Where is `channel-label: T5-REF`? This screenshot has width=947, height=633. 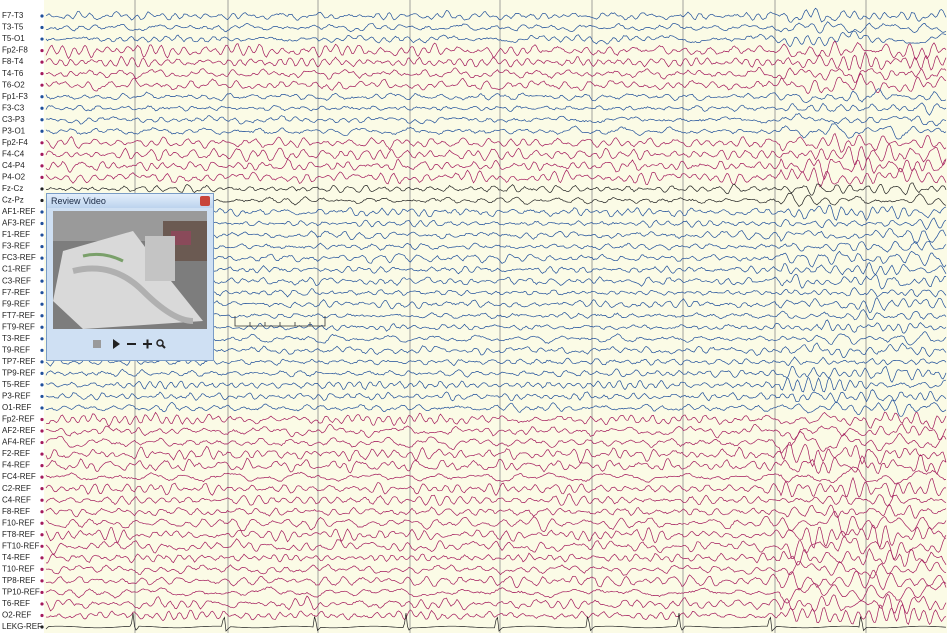 channel-label: T5-REF is located at coordinates (16, 384).